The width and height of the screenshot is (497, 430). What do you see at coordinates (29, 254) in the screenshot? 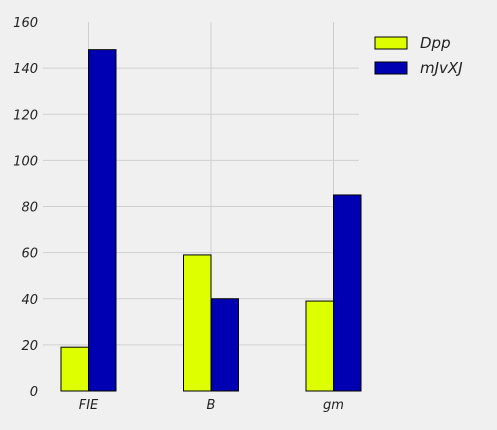
I see `y-tick-label: 60` at bounding box center [29, 254].